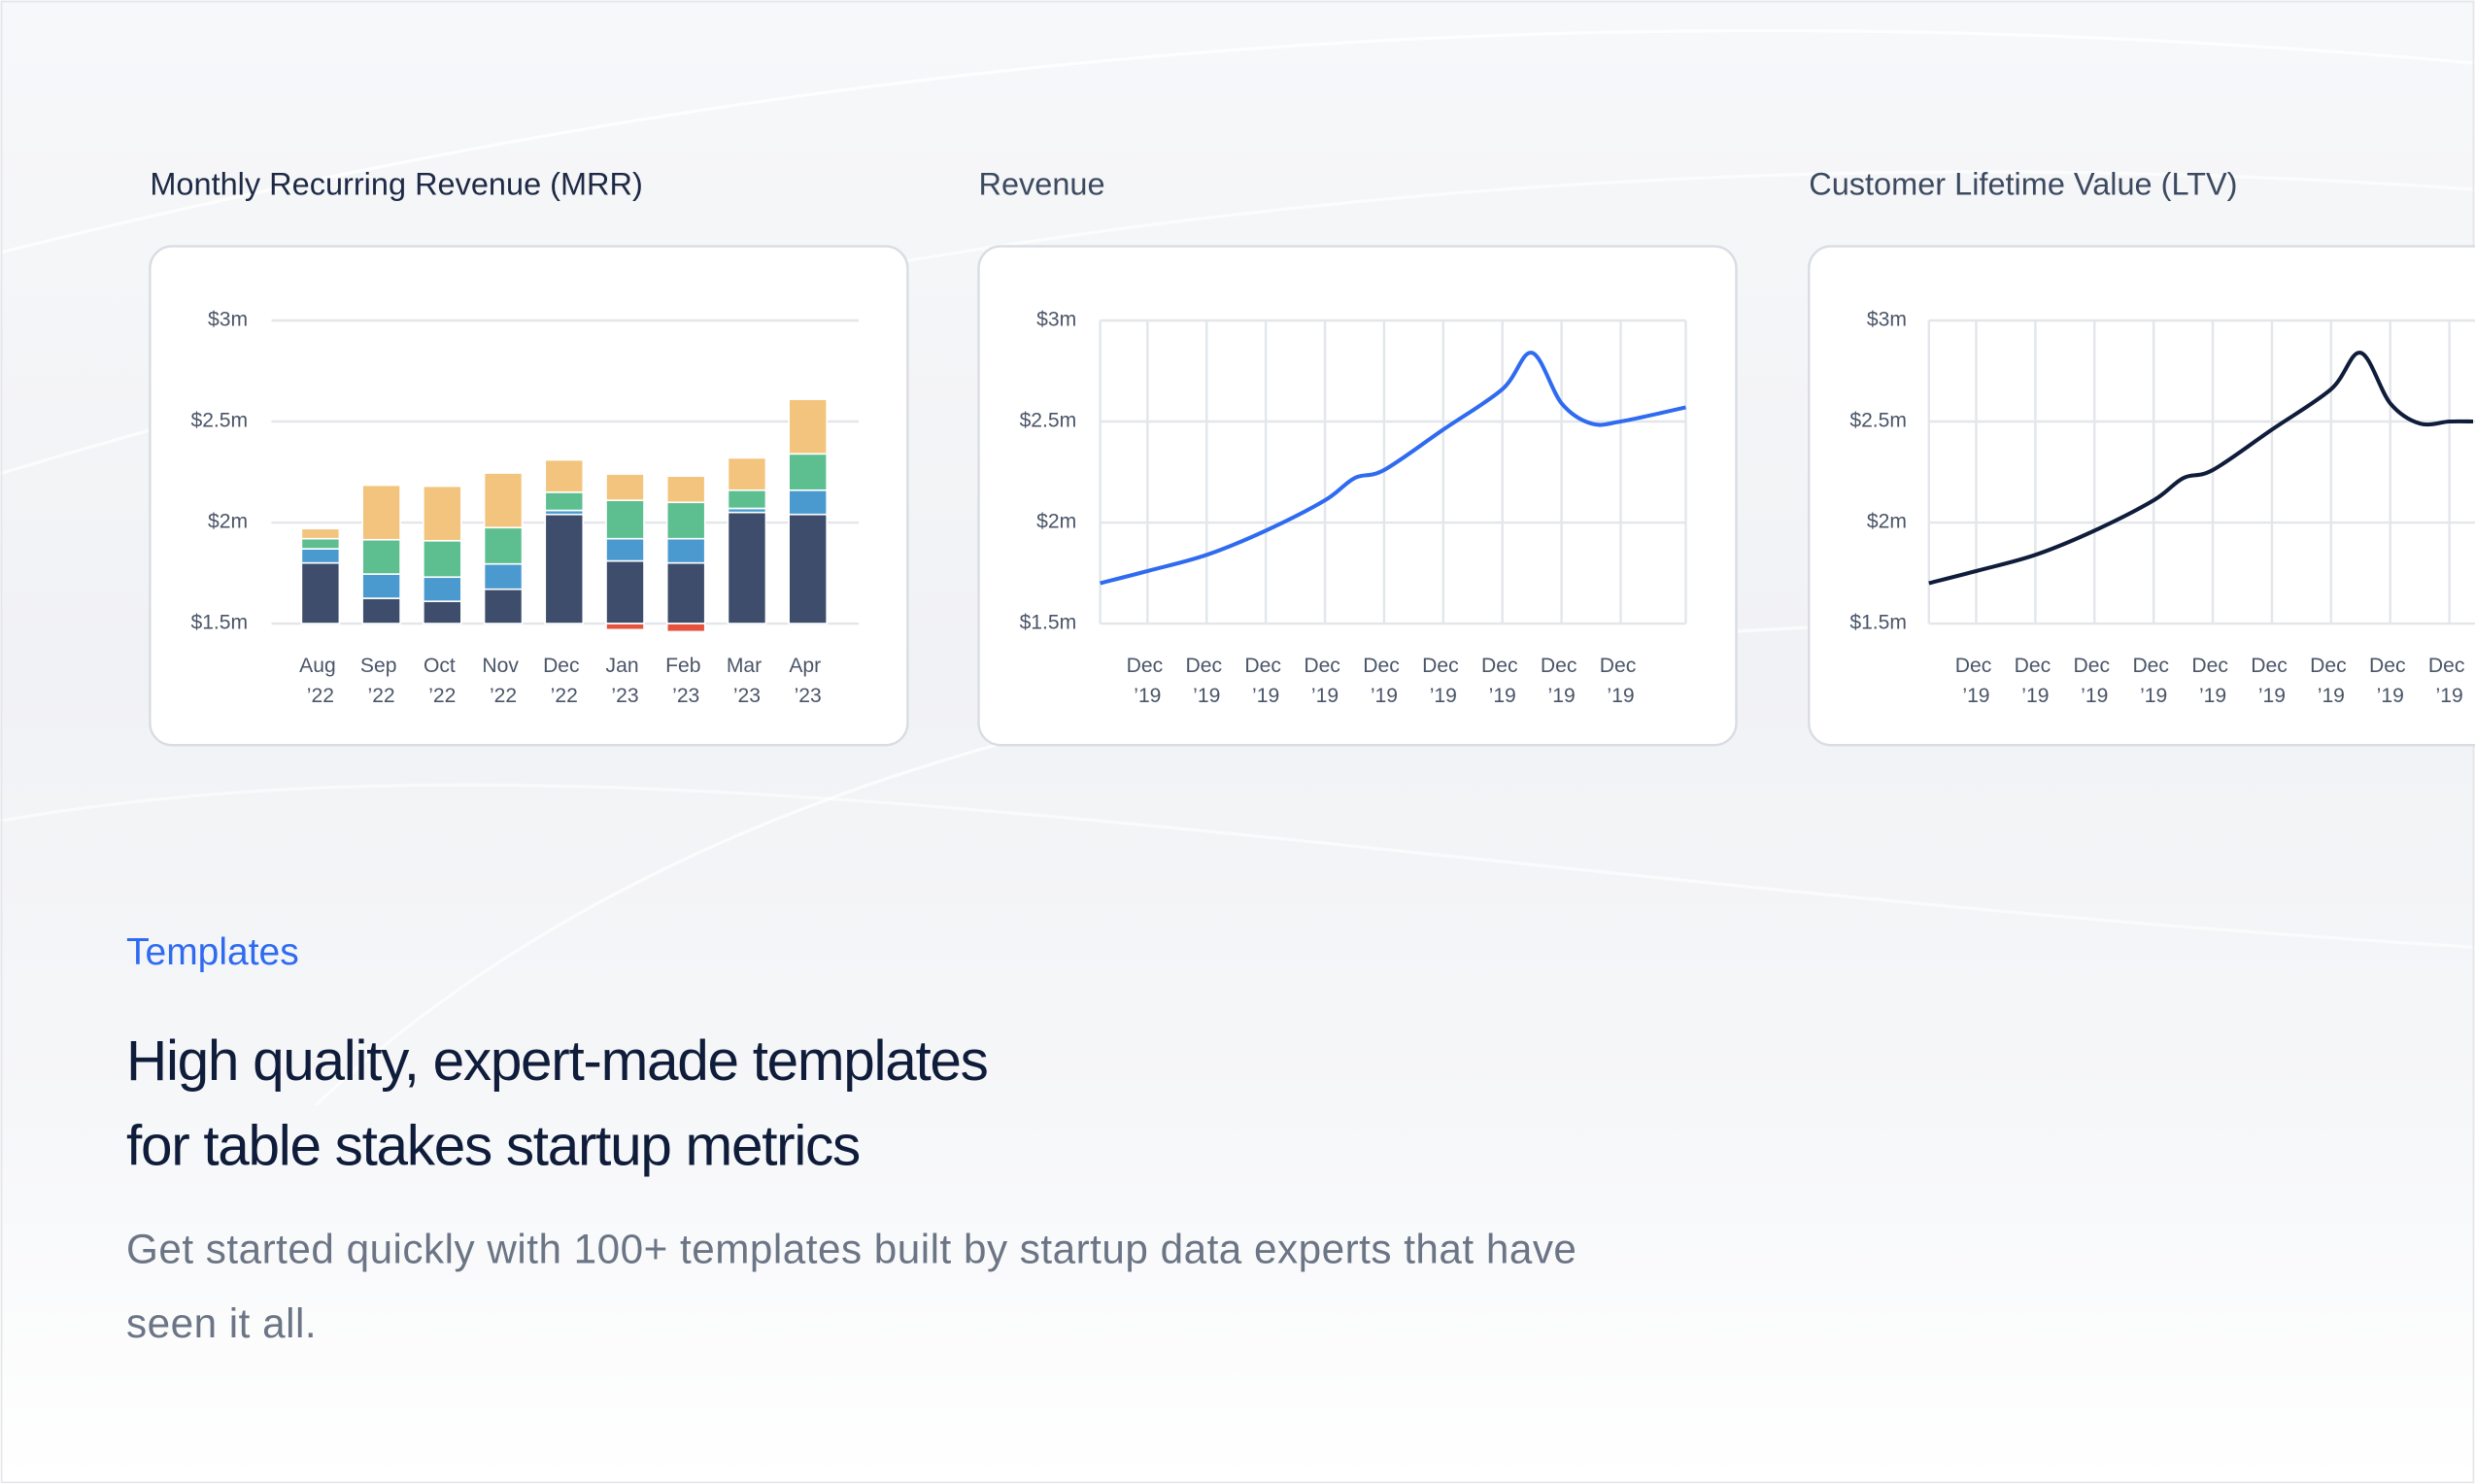  What do you see at coordinates (685, 681) in the screenshot?
I see `x-tick-label: Feb ’23` at bounding box center [685, 681].